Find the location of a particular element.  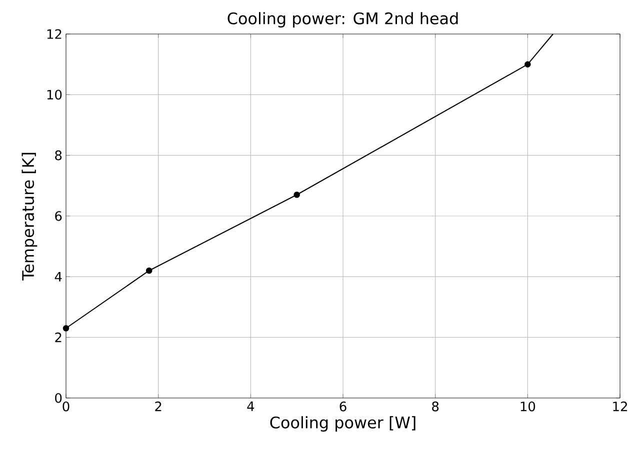

x-tick-label: 0 is located at coordinates (66, 407).